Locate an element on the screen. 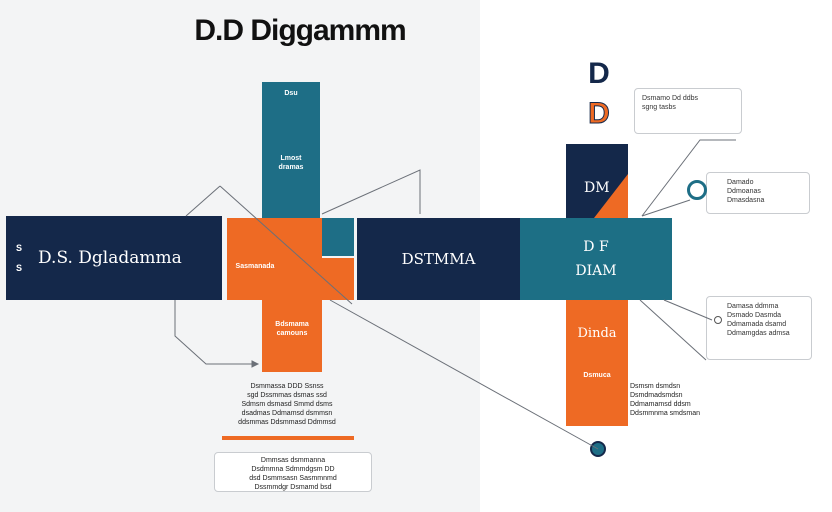 The width and height of the screenshot is (832, 512). legend-orange-letter: D is located at coordinates (599, 113).